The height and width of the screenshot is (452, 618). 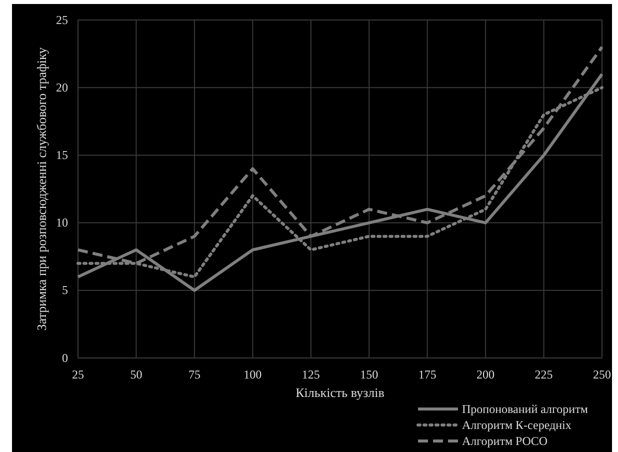 I want to click on x-tick-label: 125, so click(x=311, y=375).